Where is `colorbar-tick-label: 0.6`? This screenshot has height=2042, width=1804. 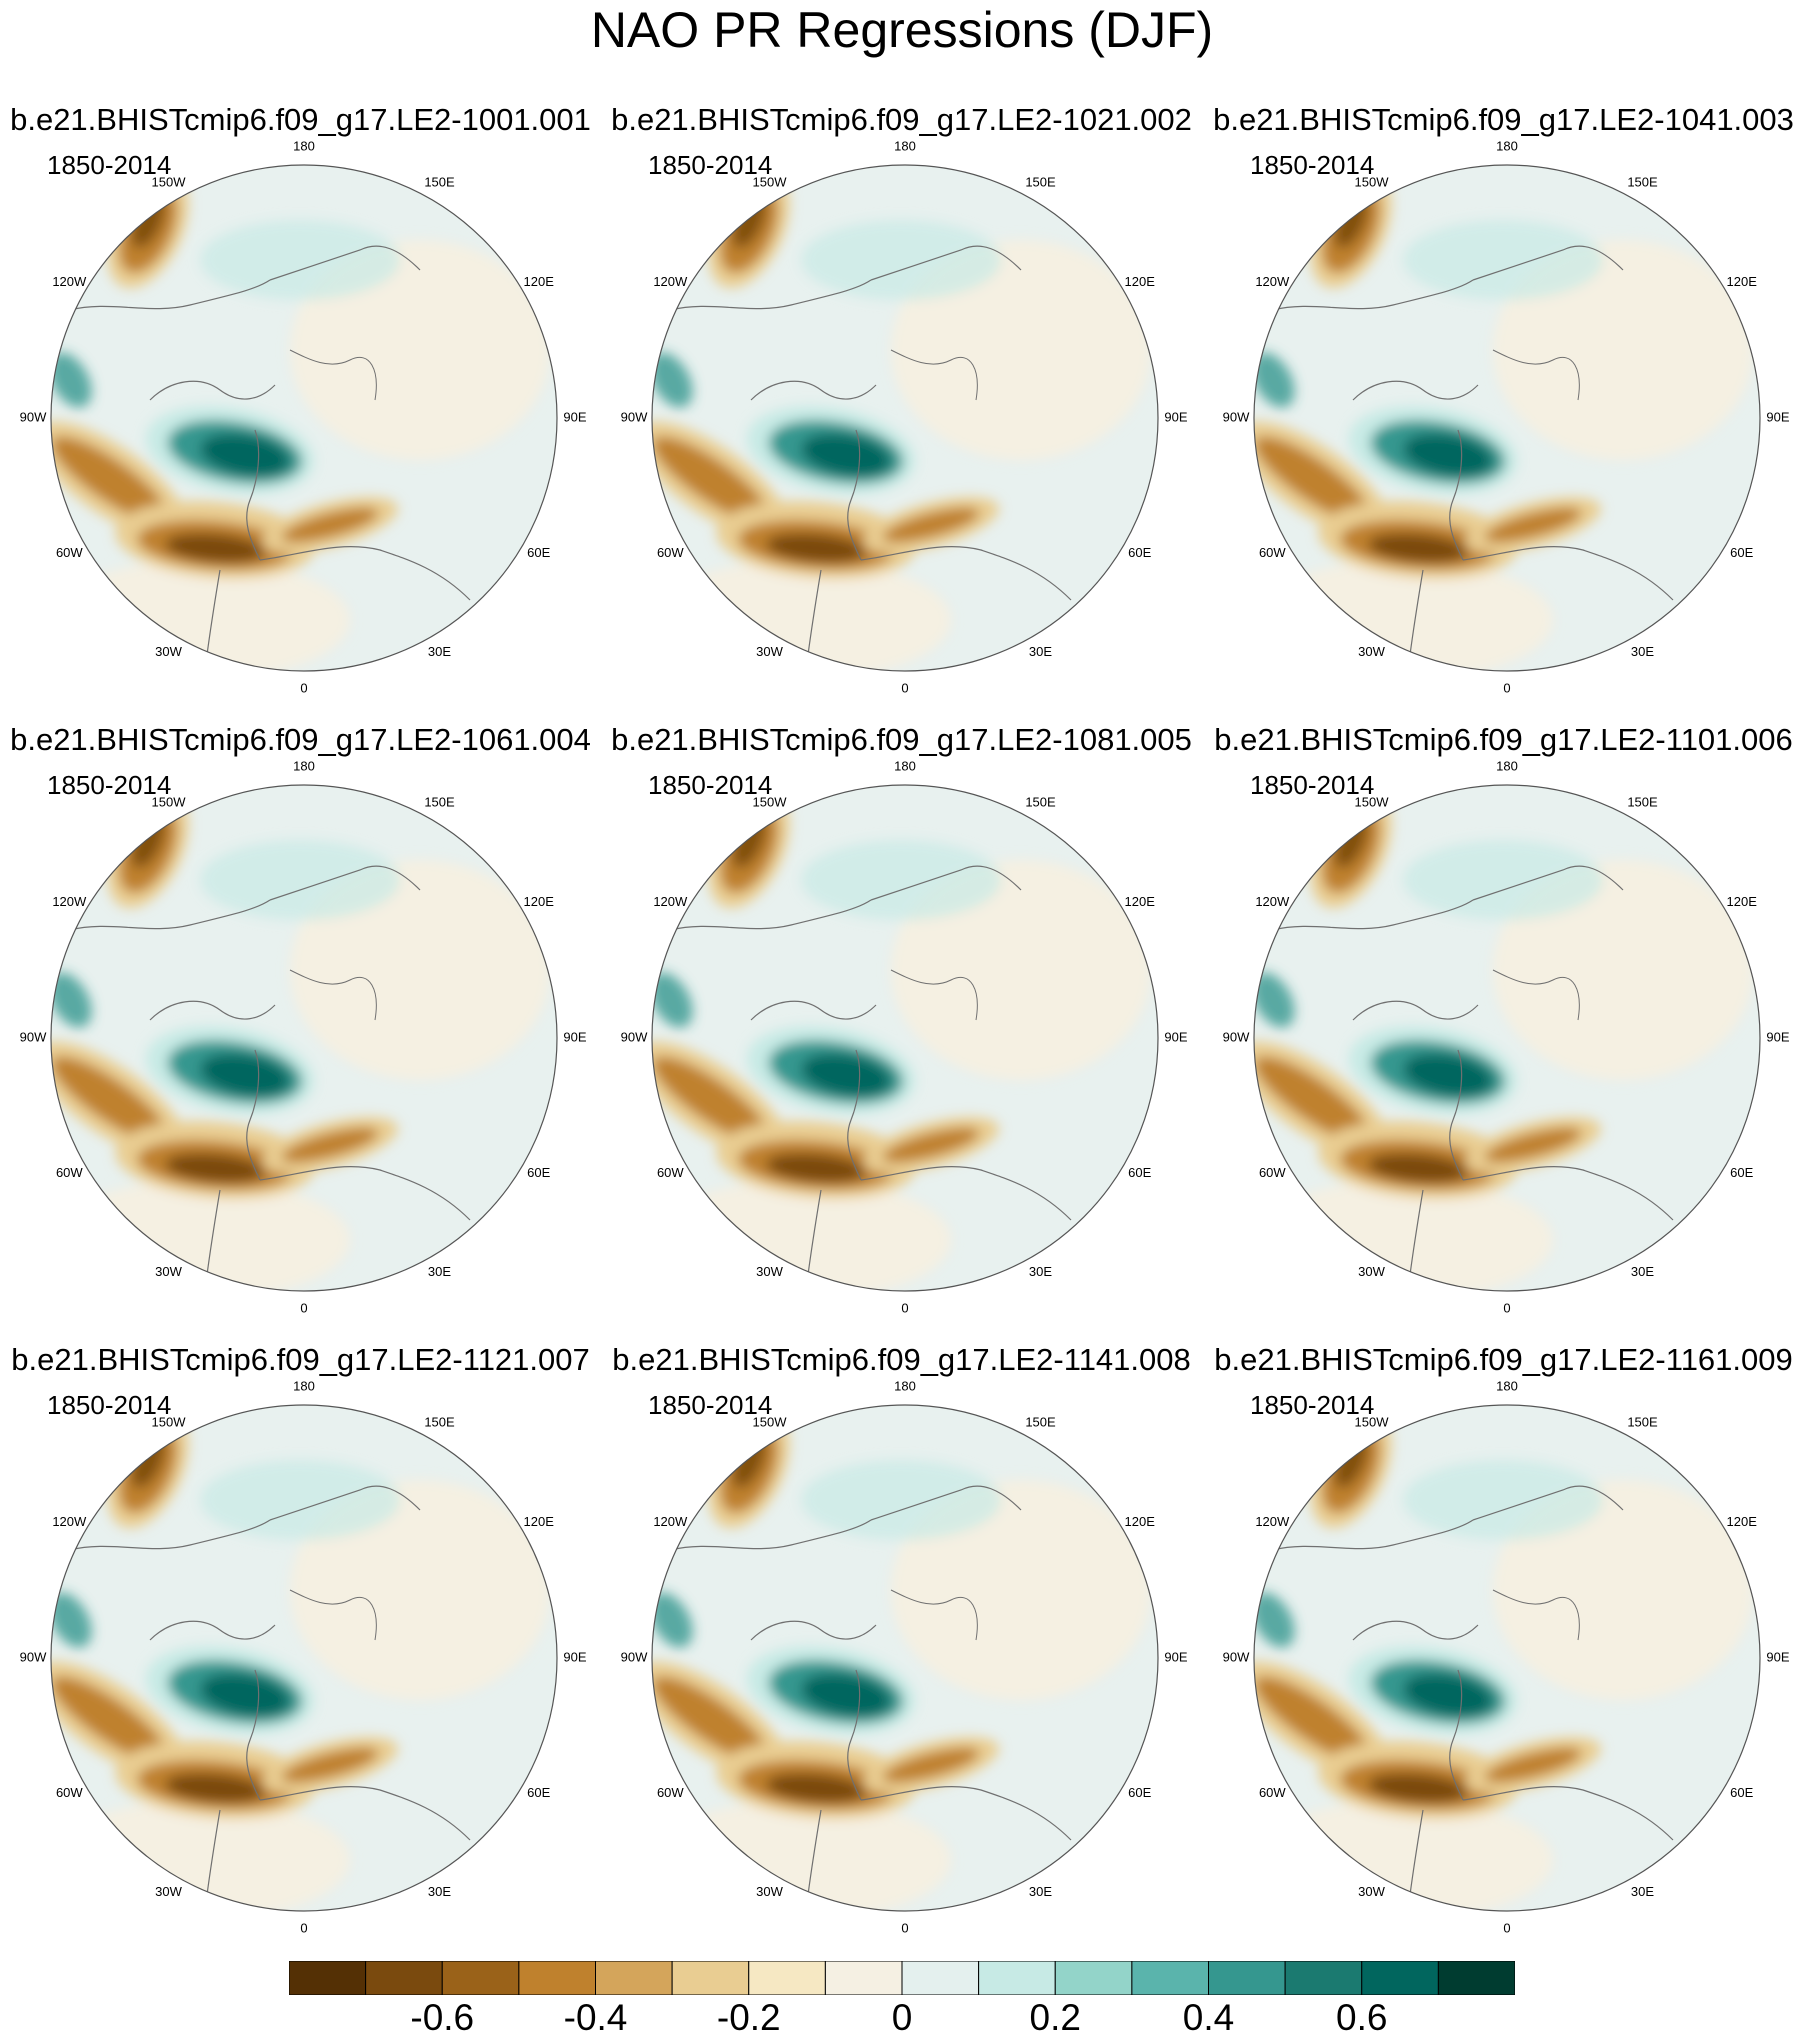
colorbar-tick-label: 0.6 is located at coordinates (1362, 2017).